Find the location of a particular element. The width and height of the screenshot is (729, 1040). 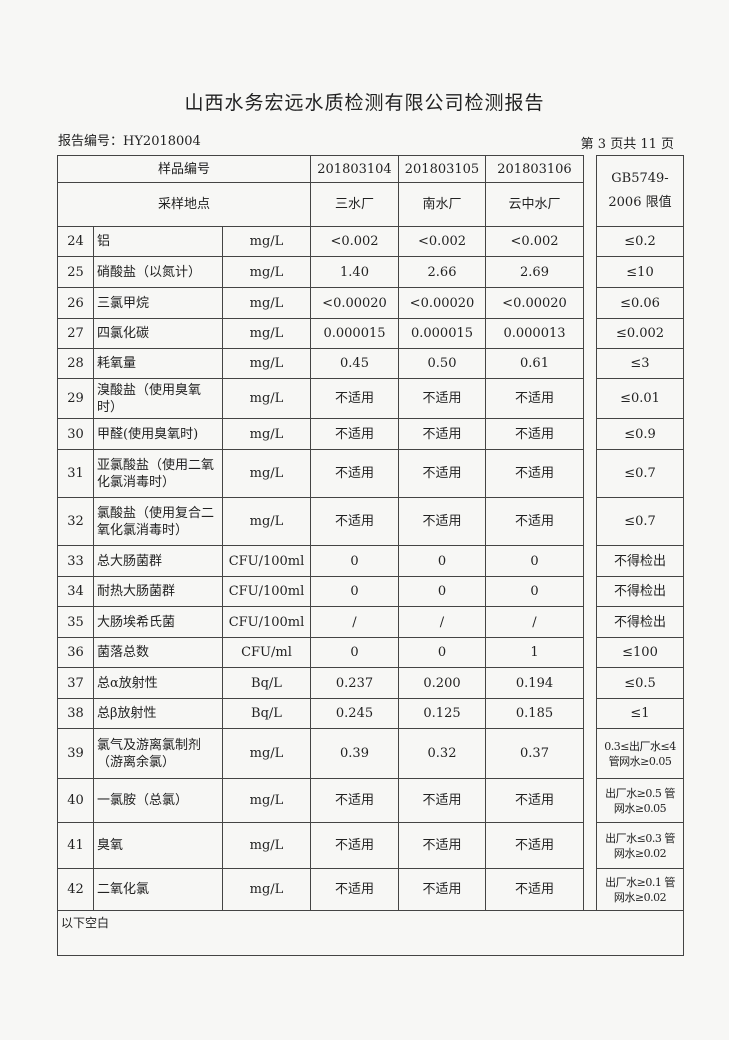

limit-value: ≤0.002 is located at coordinates (640, 333).